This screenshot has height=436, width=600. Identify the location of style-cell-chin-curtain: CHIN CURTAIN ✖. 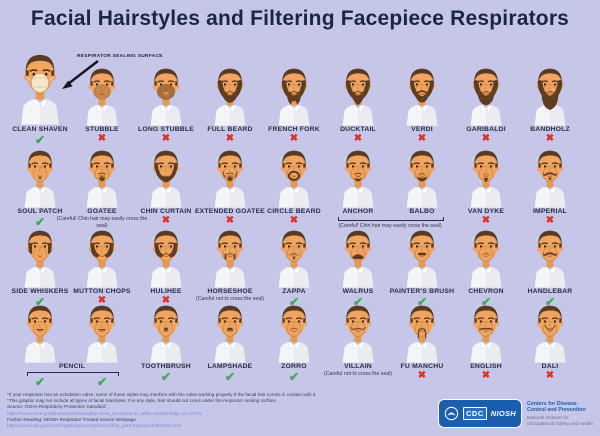
(166, 195).